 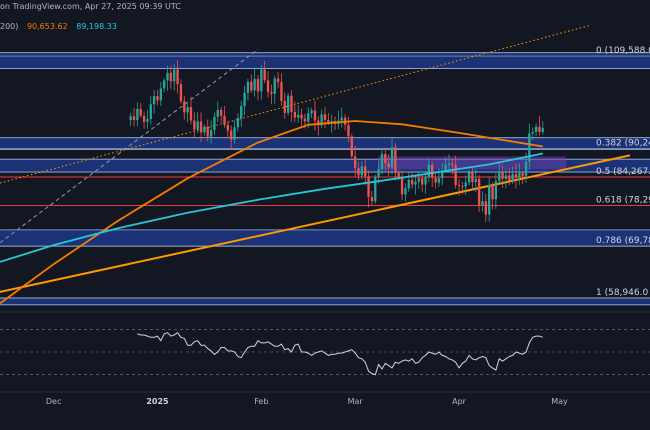 I want to click on fib-label-0.5: 0.5 (84,267.0, so click(x=623, y=172).